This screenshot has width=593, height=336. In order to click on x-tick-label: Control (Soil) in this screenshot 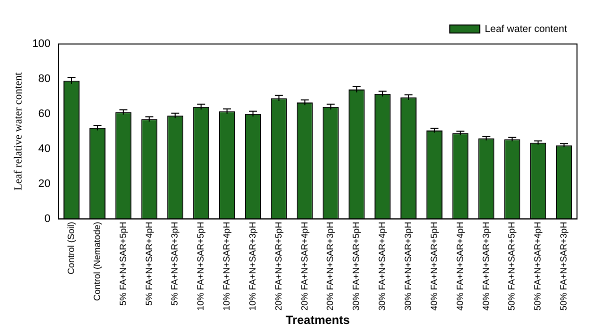, I will do `click(71, 248)`.